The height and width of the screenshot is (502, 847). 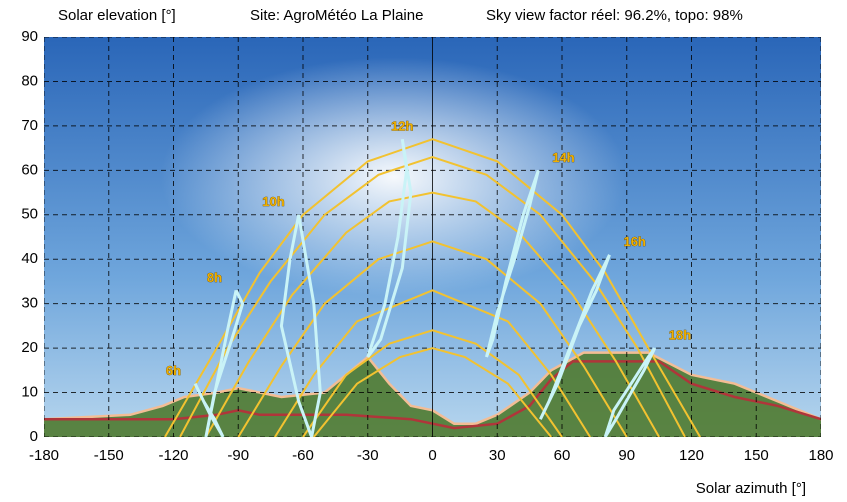 What do you see at coordinates (34, 436) in the screenshot?
I see `y-tick-label: 0` at bounding box center [34, 436].